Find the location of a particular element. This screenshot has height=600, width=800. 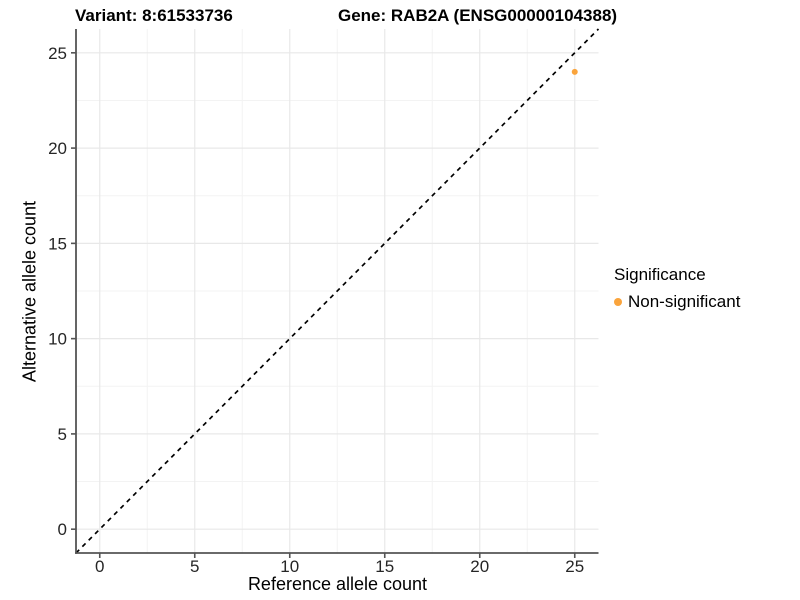

y-tick-label: 20 is located at coordinates (57, 148).